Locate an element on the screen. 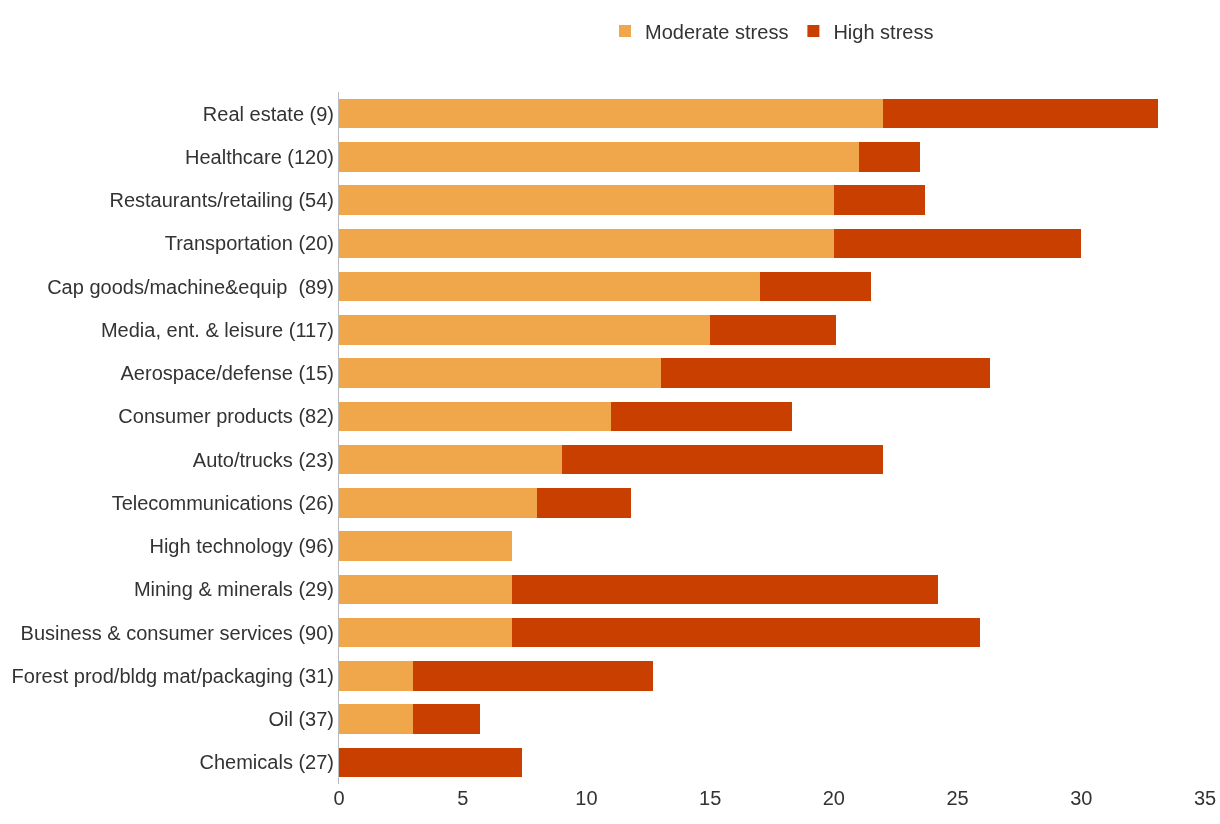  y-tick-label: Business & consumer services (90) is located at coordinates (177, 632).